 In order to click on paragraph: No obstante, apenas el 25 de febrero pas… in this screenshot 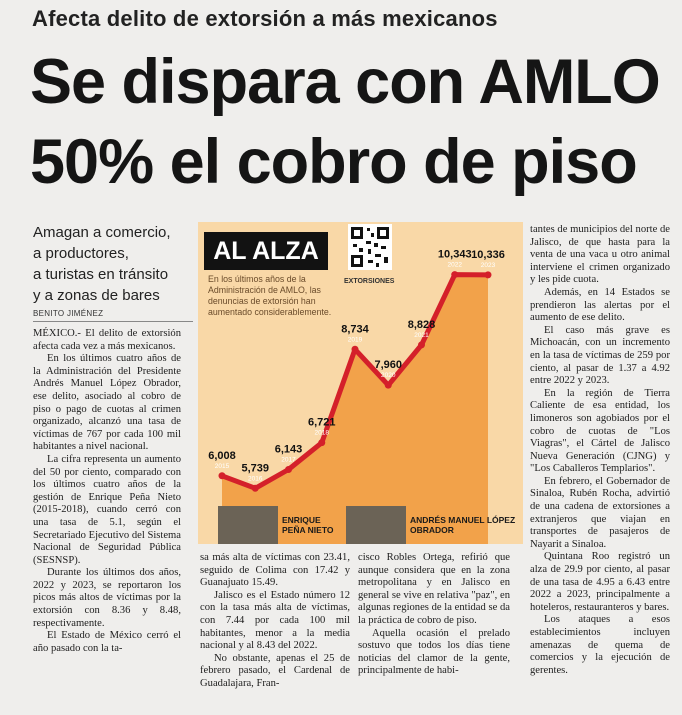, I will do `click(275, 670)`.